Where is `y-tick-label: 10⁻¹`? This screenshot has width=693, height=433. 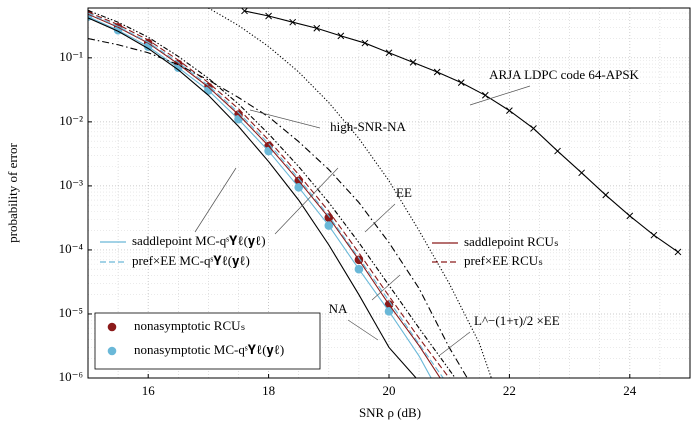 y-tick-label: 10⁻¹ is located at coordinates (71, 56).